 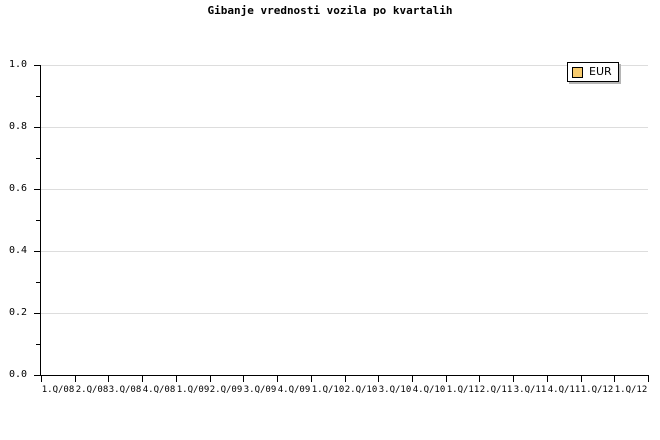 What do you see at coordinates (330, 10) in the screenshot?
I see `chart-title: Gibanje vrednosti vozila po kvartalih` at bounding box center [330, 10].